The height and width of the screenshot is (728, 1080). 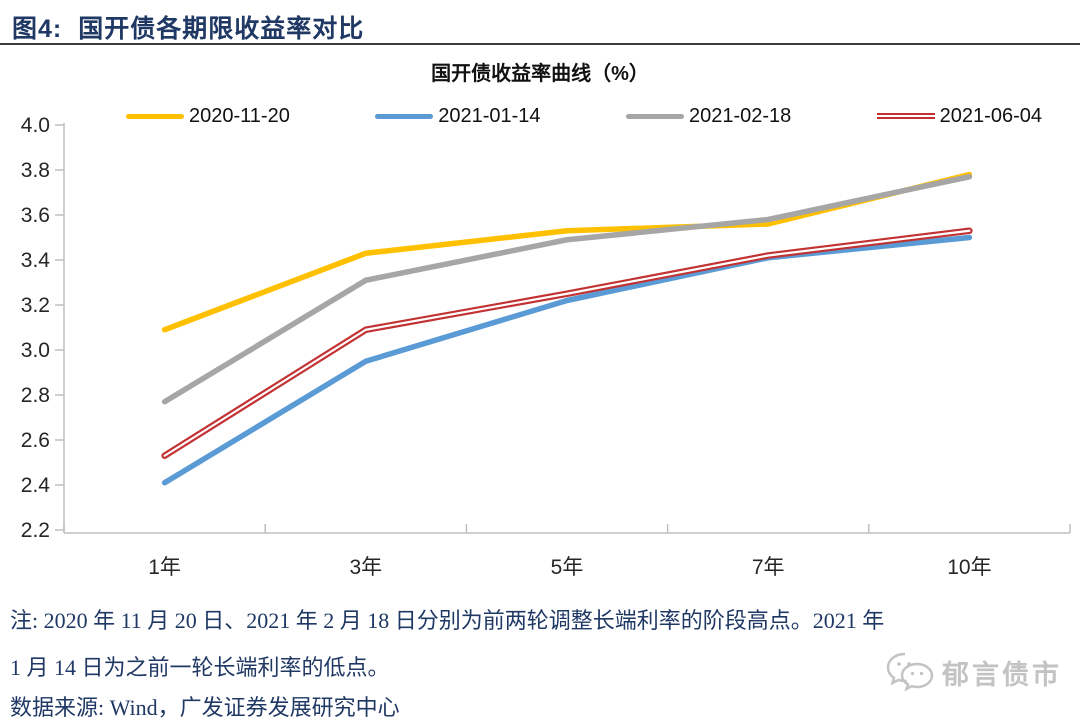 What do you see at coordinates (36, 260) in the screenshot?
I see `y-axis-tick-label: 3.4` at bounding box center [36, 260].